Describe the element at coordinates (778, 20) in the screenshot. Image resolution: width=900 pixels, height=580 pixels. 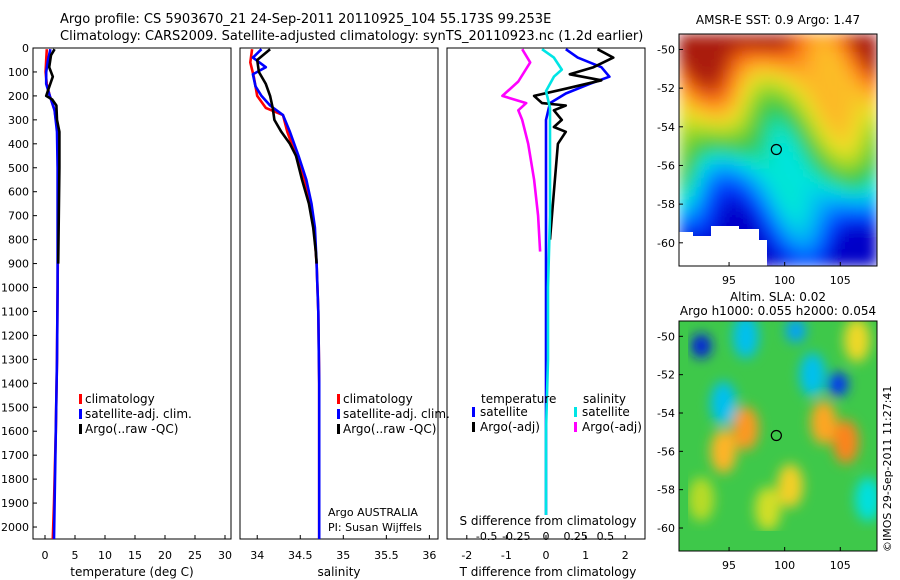
I see `sst-map-title: AMSR-E SST: 0.9 Argo: 1.47` at that location.